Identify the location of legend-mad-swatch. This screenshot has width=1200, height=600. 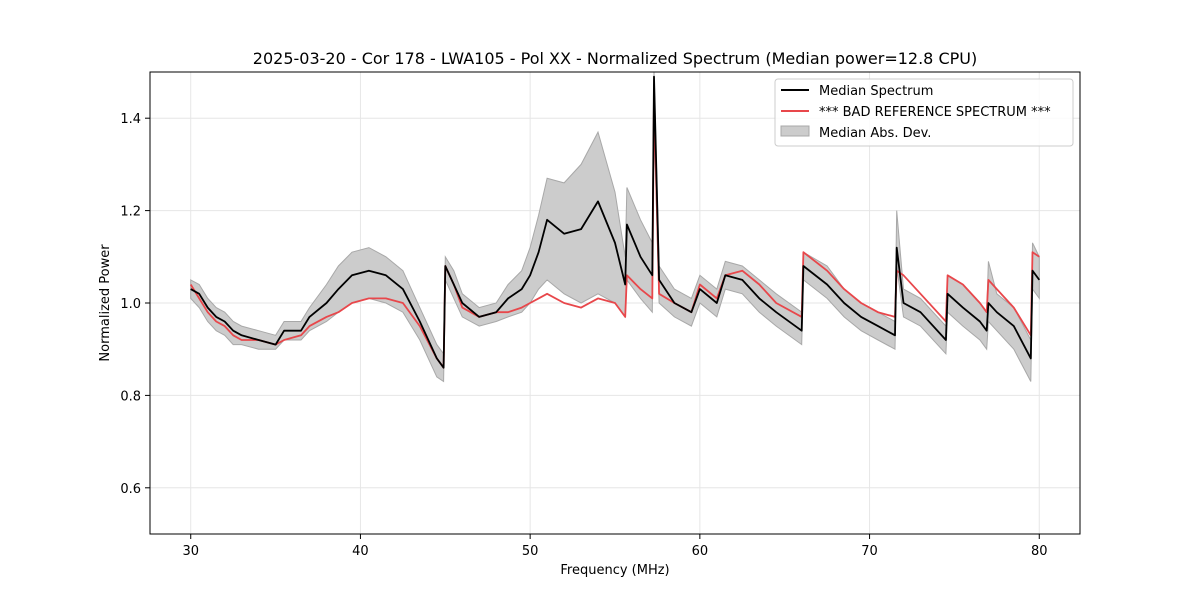
(795, 131).